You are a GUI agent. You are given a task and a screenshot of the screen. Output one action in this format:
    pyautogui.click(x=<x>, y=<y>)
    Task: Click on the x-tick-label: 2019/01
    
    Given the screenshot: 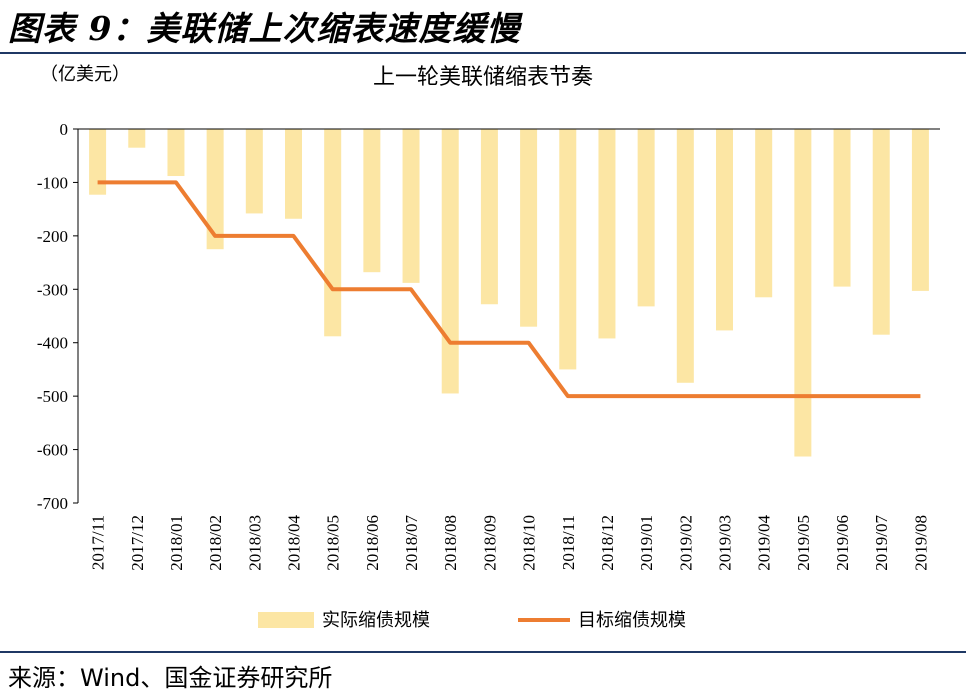 What is the action you would take?
    pyautogui.click(x=646, y=543)
    